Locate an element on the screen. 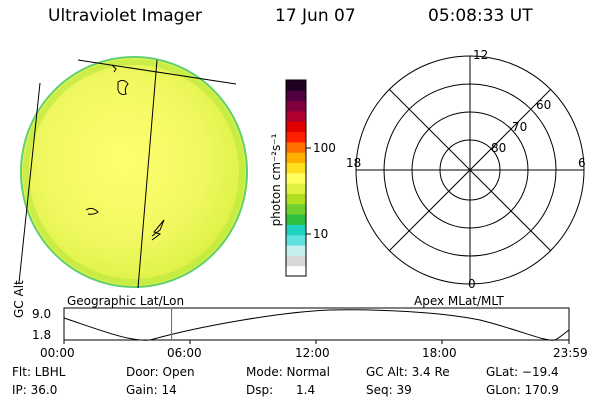 Image resolution: width=600 pixels, height=400 pixels. mlt-label-0: 0 is located at coordinates (472, 284).